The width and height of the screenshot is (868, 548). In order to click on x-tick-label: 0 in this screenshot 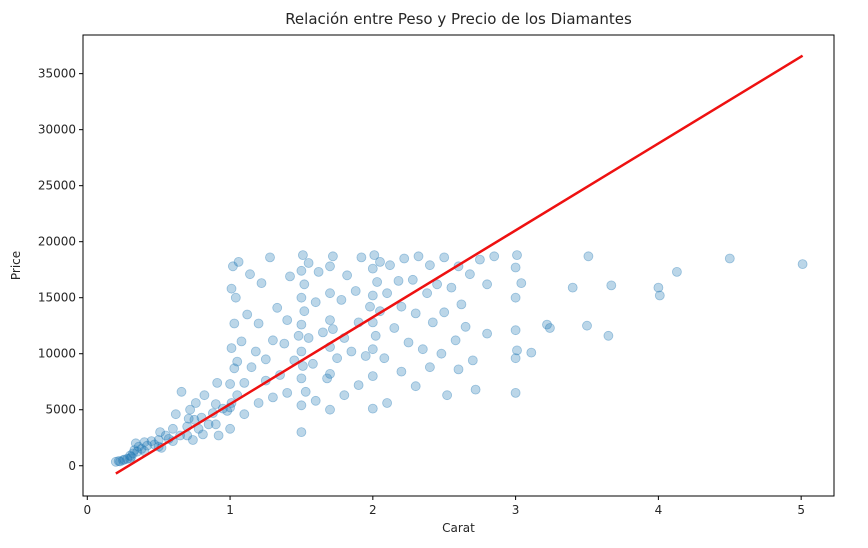, I will do `click(87, 510)`.